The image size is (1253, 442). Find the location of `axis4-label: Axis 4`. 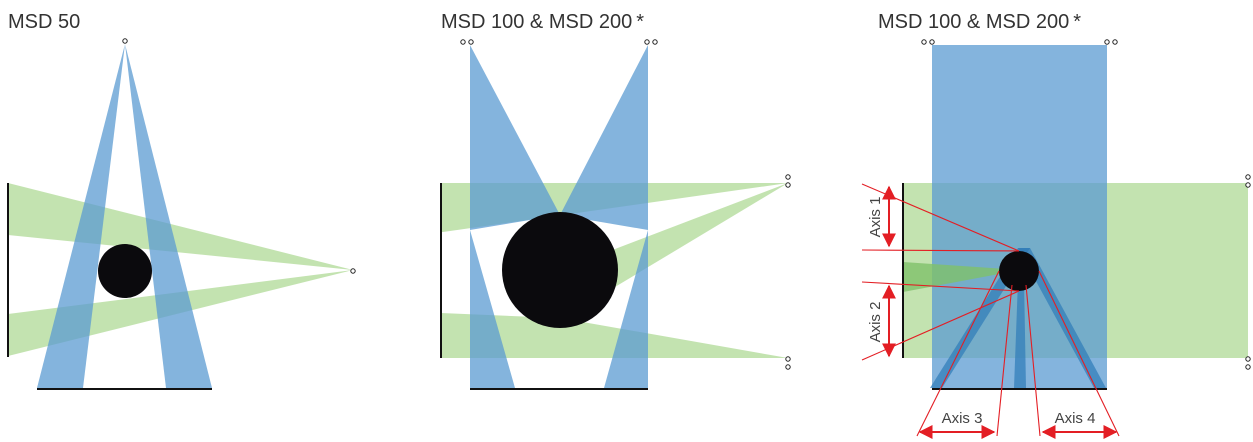

axis4-label: Axis 4 is located at coordinates (1075, 418).